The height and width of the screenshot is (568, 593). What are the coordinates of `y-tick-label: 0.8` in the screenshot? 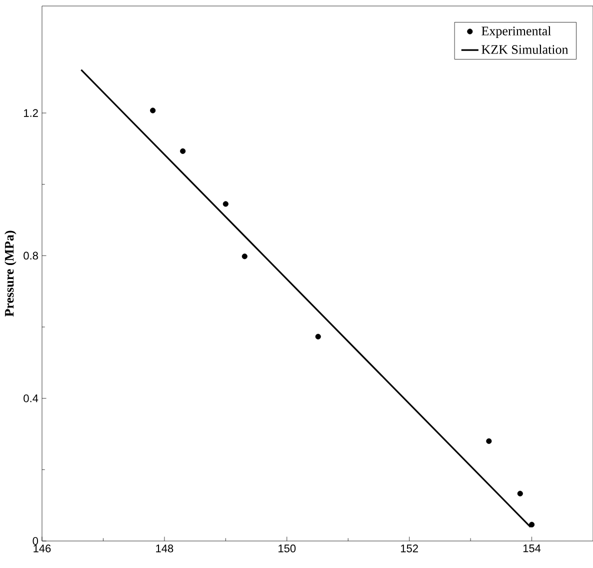 It's located at (31, 256).